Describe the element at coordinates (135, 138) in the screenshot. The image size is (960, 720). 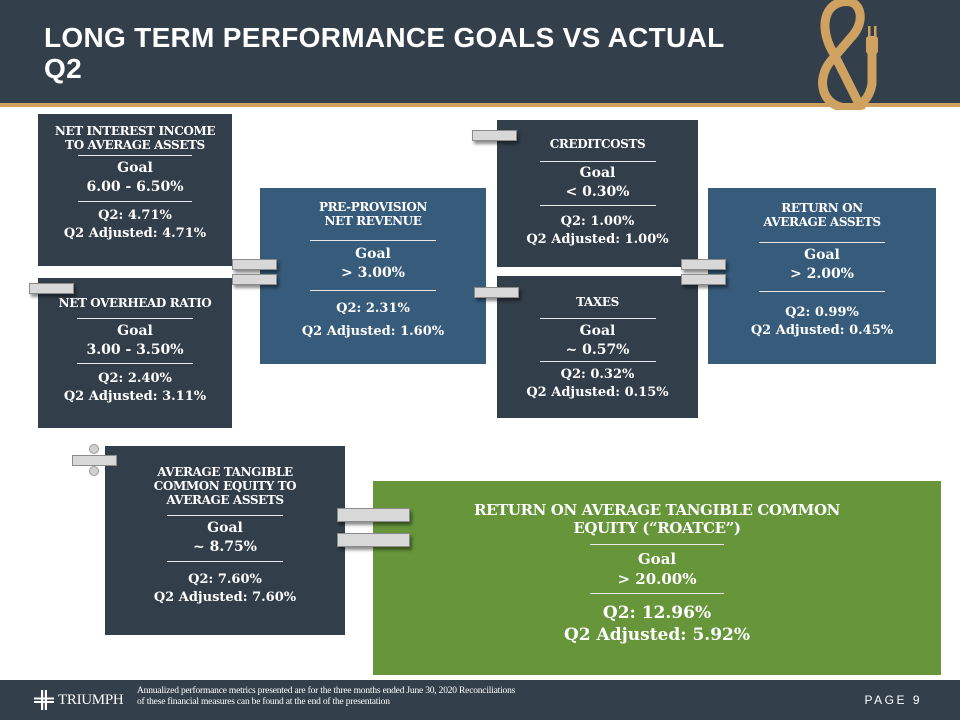
I see `card-title: NET INTEREST INCOME TO AVERAGE ASSETS` at that location.